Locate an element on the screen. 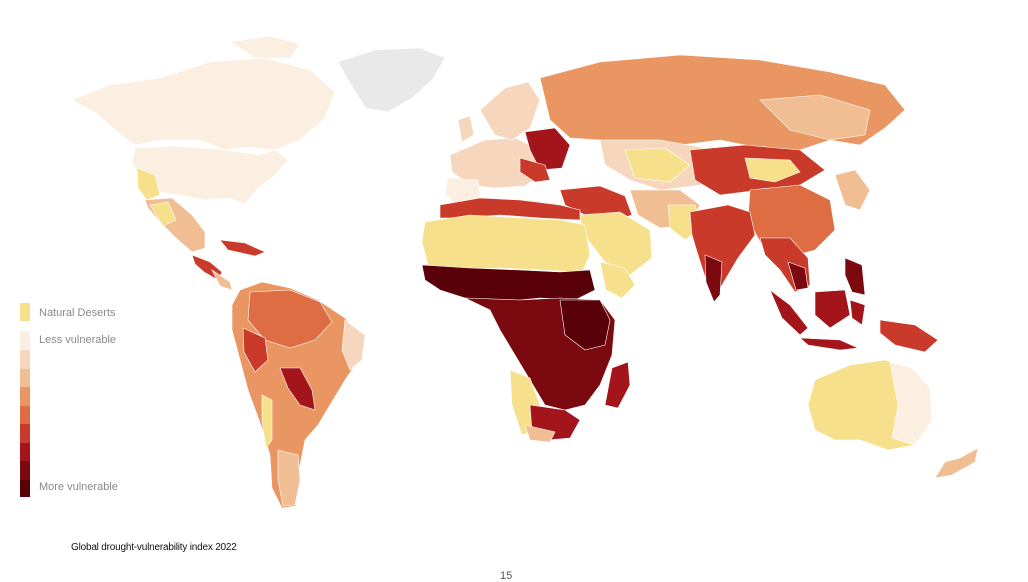 This screenshot has height=582, width=1028. region-cuba is located at coordinates (242, 248).